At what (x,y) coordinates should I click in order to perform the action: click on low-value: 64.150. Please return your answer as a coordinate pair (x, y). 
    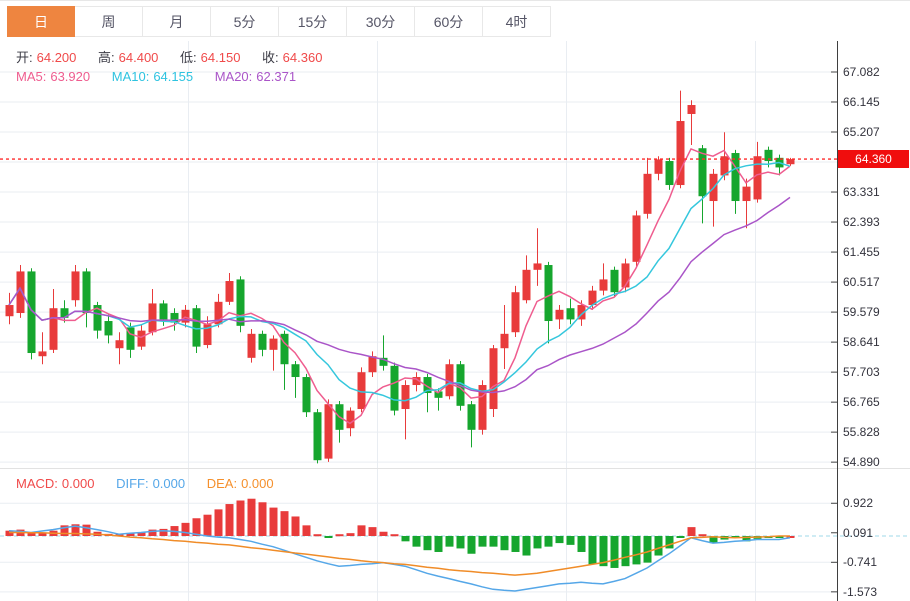
    Looking at the image, I should click on (220, 57).